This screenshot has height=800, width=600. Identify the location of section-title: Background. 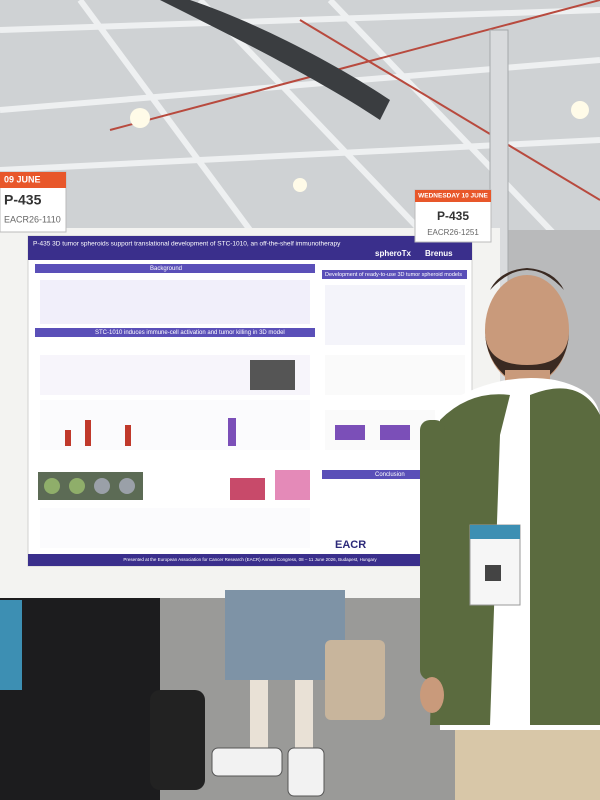
(166, 269).